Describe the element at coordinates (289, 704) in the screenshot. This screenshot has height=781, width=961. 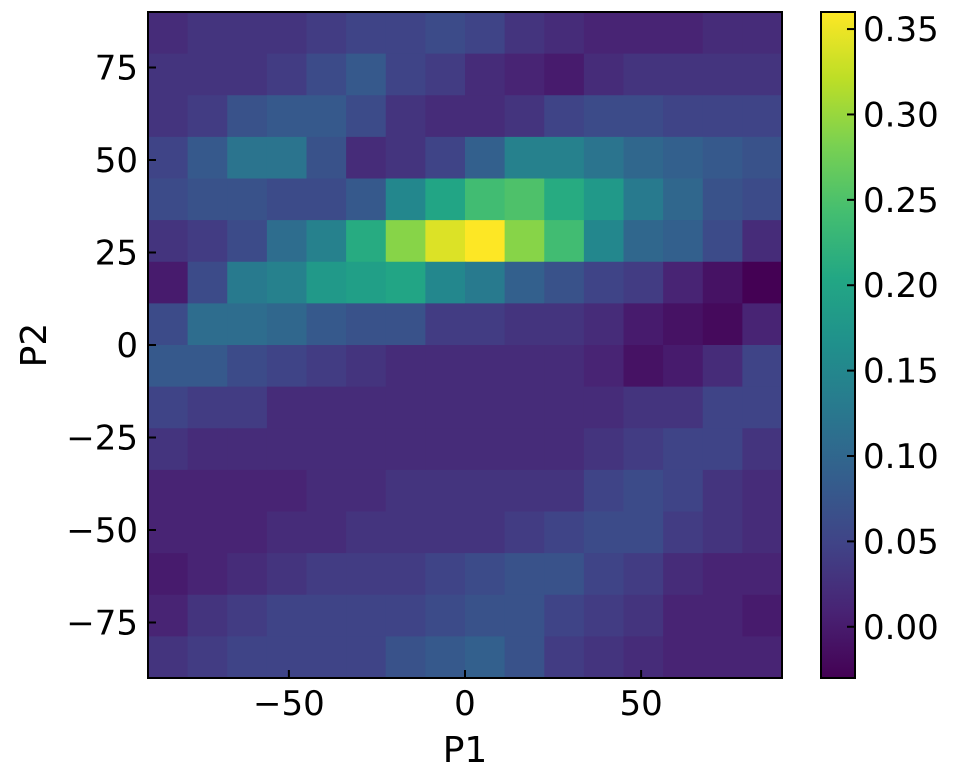
I see `x-tick-label: −50` at that location.